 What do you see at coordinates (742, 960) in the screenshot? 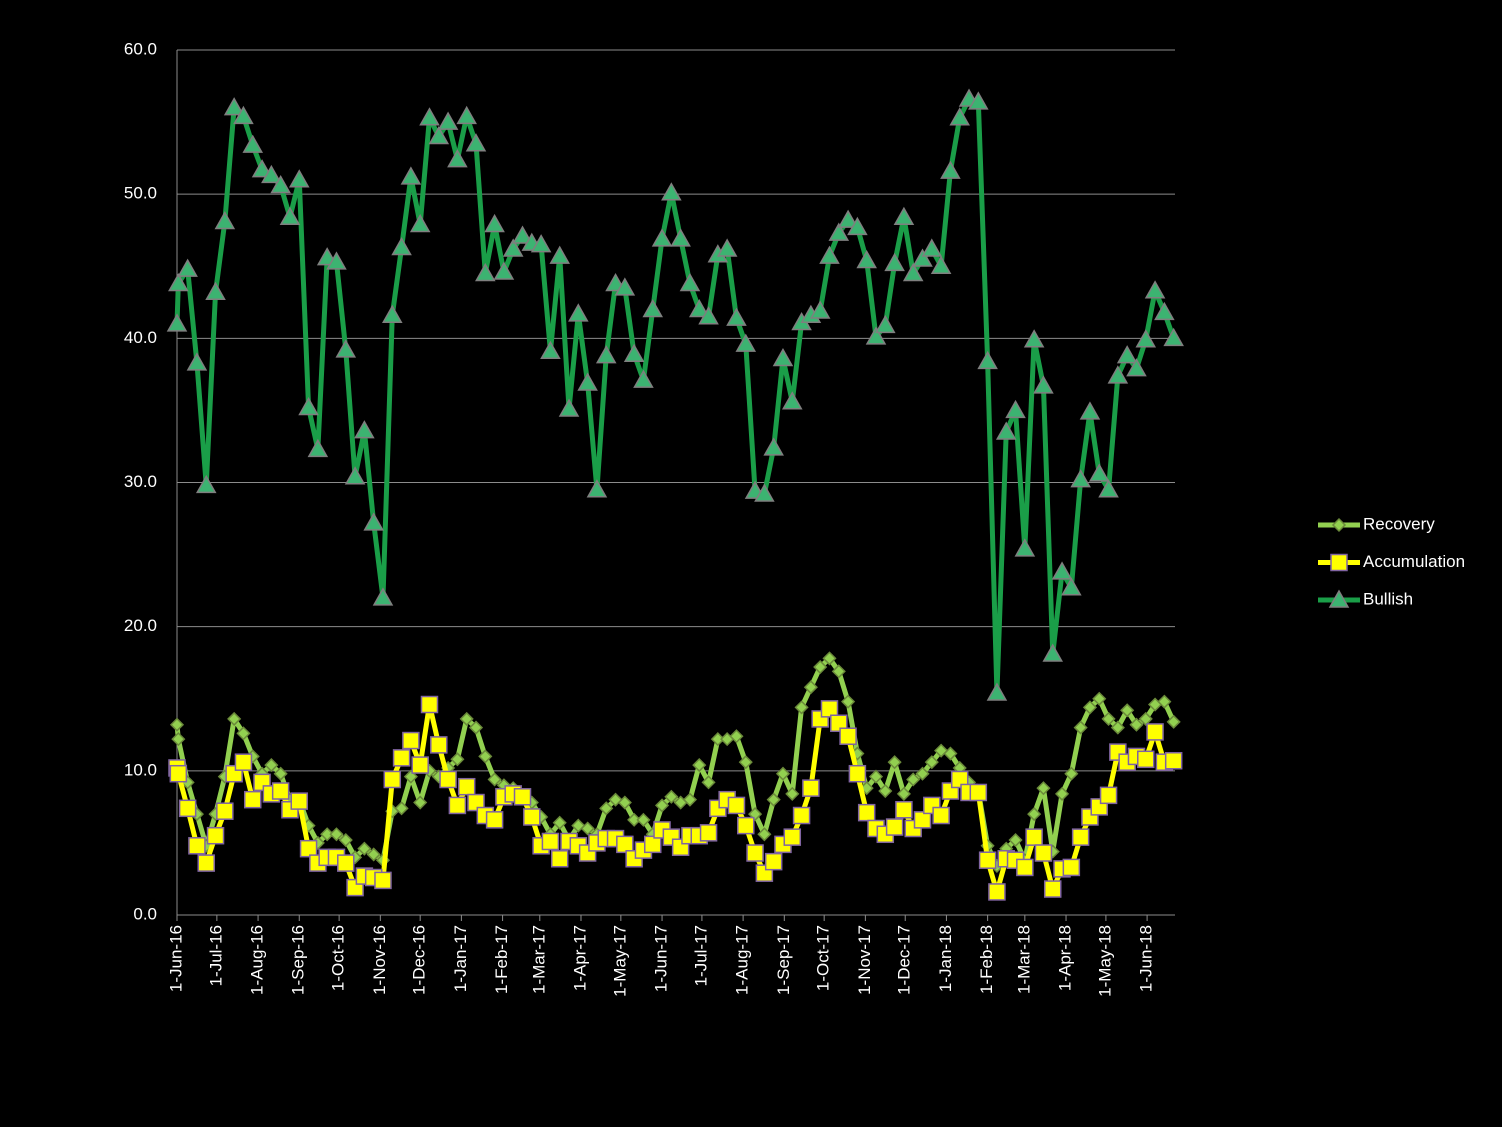
I see `x-tick-label: 1-Aug-17` at bounding box center [742, 960].